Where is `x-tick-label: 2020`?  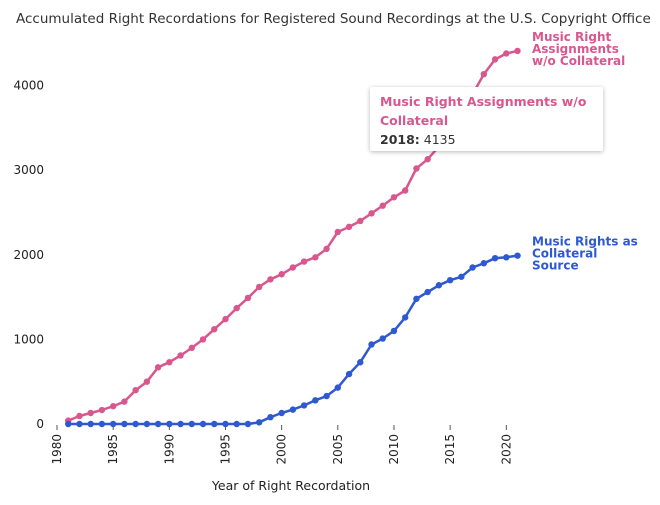 x-tick-label: 2020 is located at coordinates (506, 449).